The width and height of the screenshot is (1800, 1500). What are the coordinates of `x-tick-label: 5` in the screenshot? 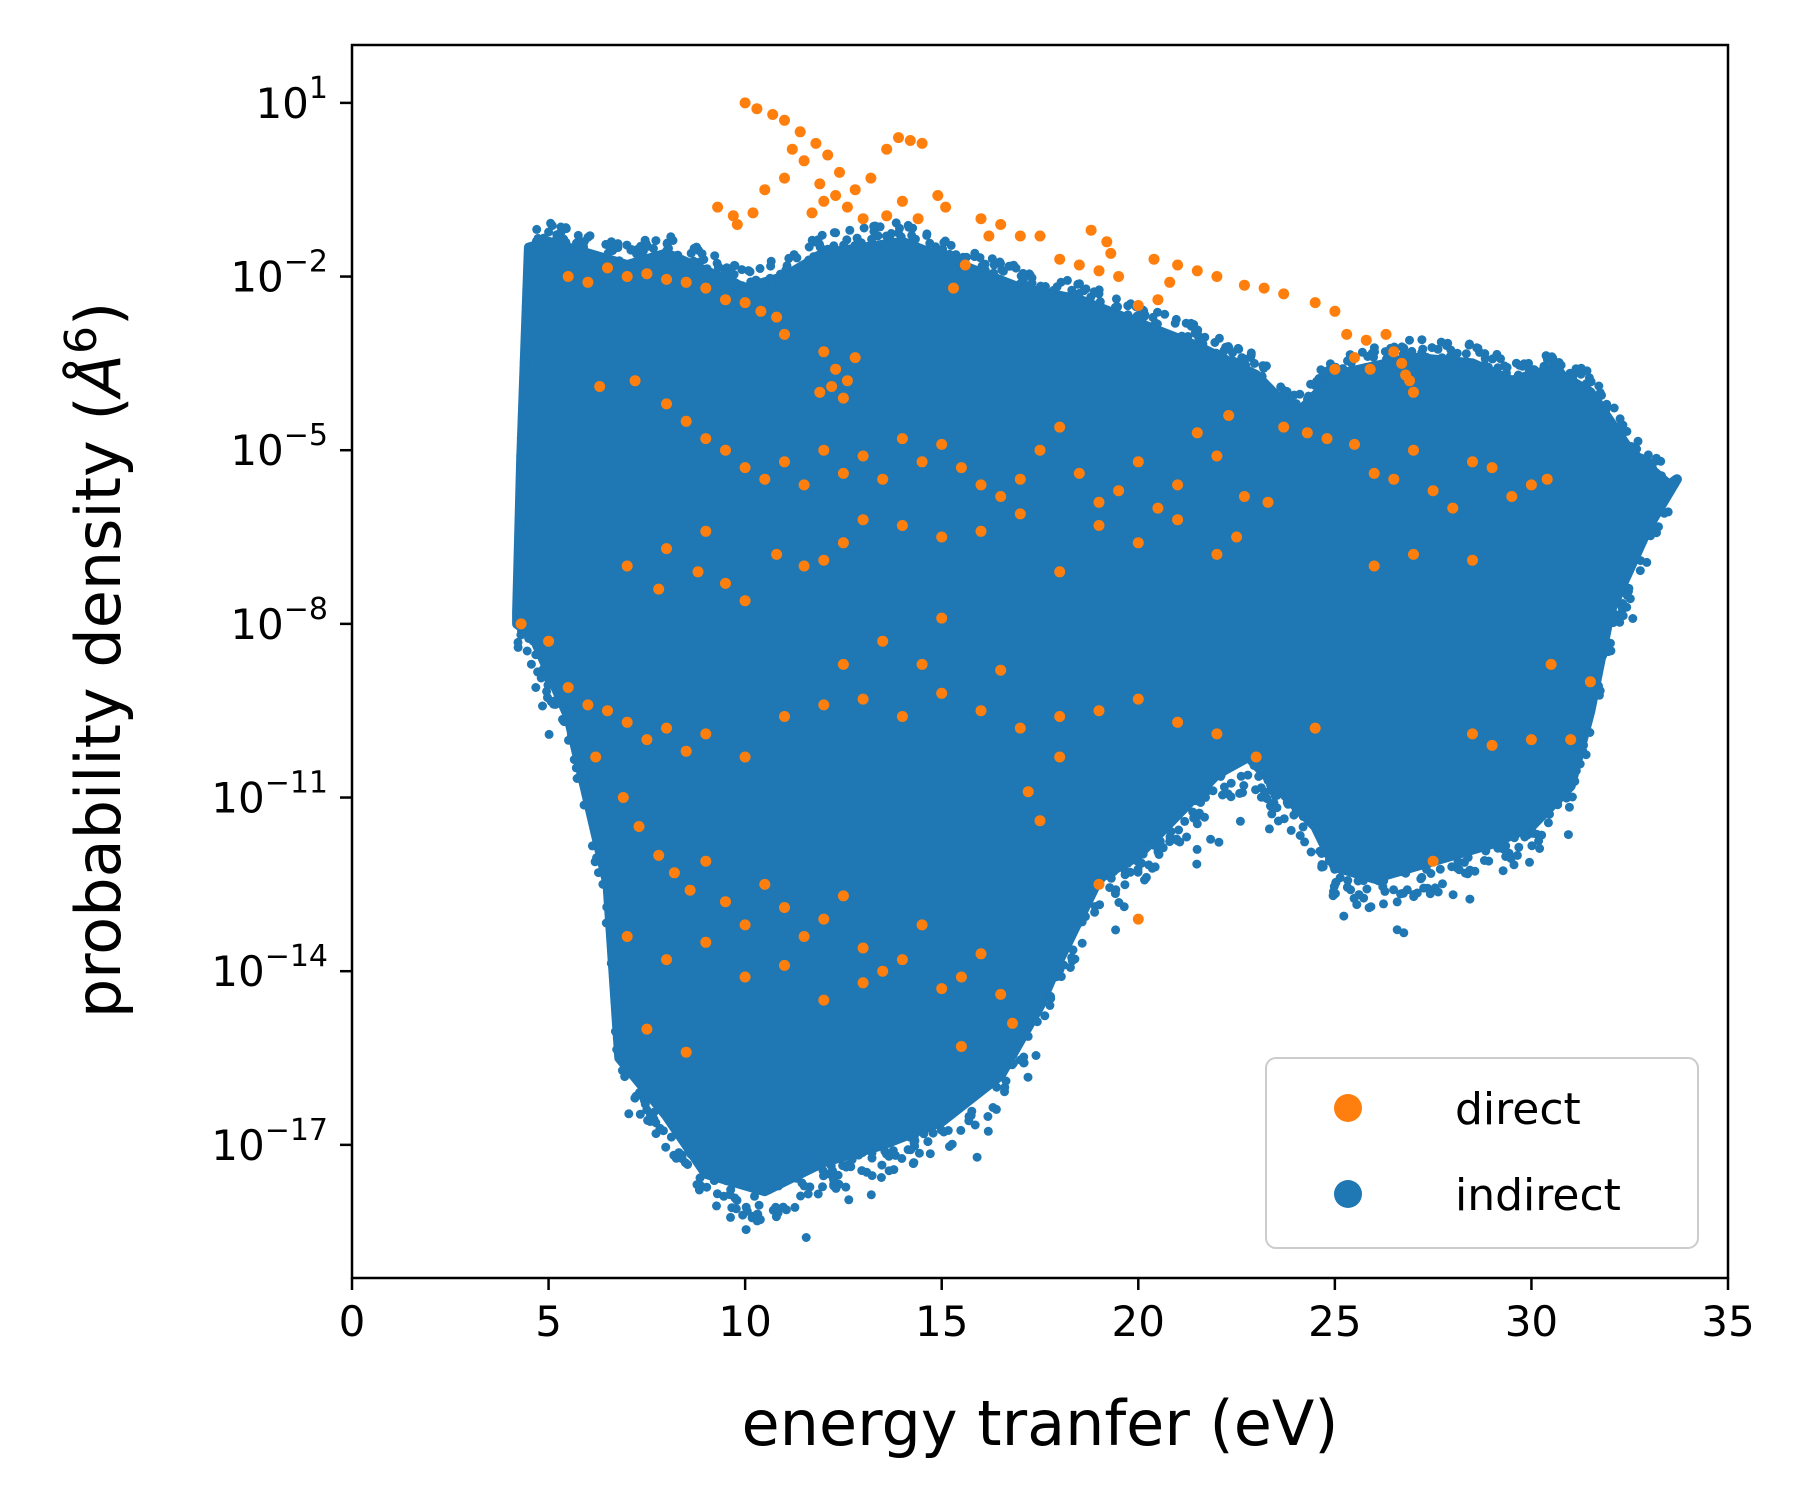 It's located at (548, 1321).